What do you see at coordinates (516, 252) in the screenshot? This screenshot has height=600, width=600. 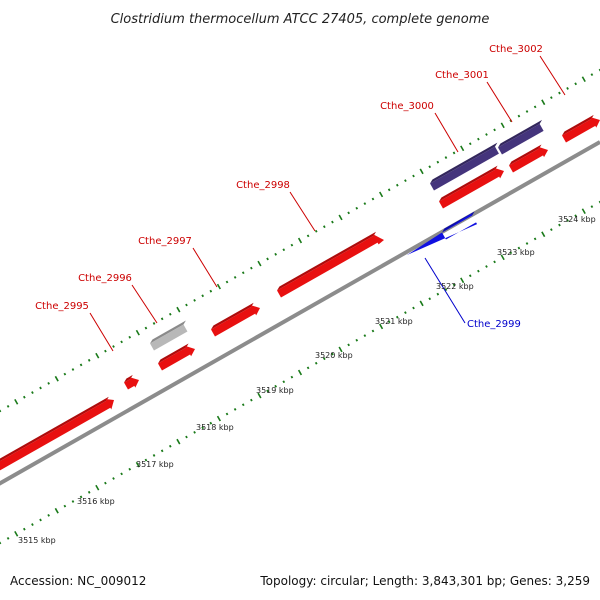 I see `scale-label: 3523 kbp` at bounding box center [516, 252].